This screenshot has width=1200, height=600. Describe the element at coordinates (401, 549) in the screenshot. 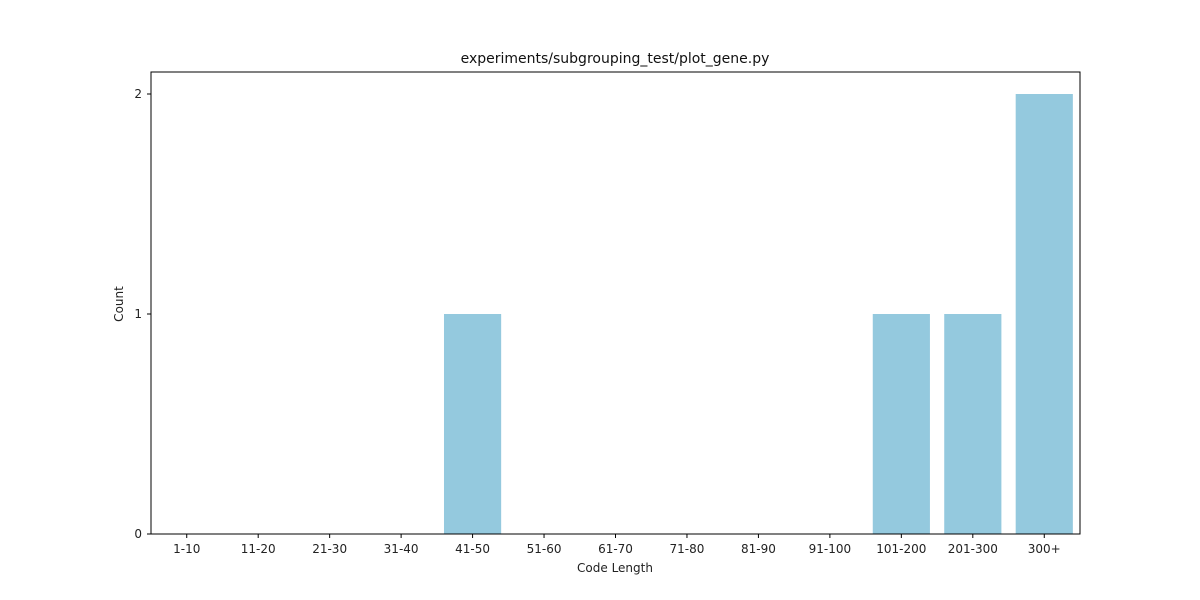

I see `x-tick-label: 31-40` at that location.